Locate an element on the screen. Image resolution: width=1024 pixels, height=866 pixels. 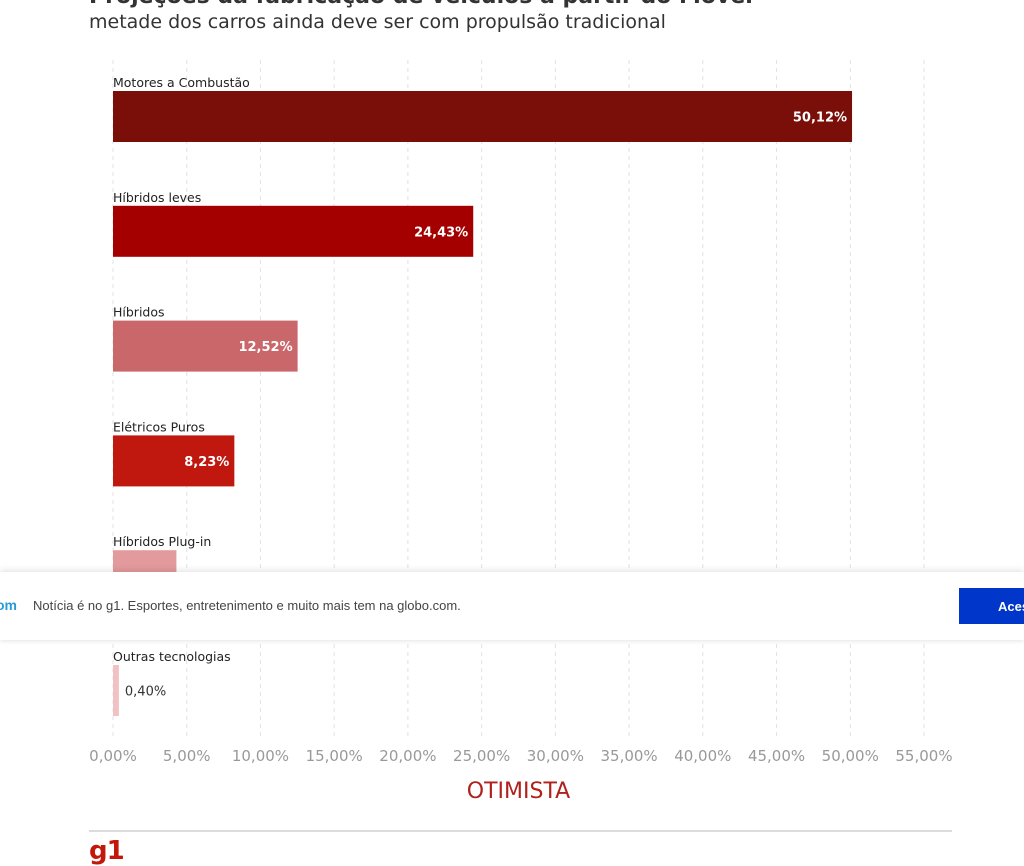
x-tick-label: 5,00% is located at coordinates (187, 756).